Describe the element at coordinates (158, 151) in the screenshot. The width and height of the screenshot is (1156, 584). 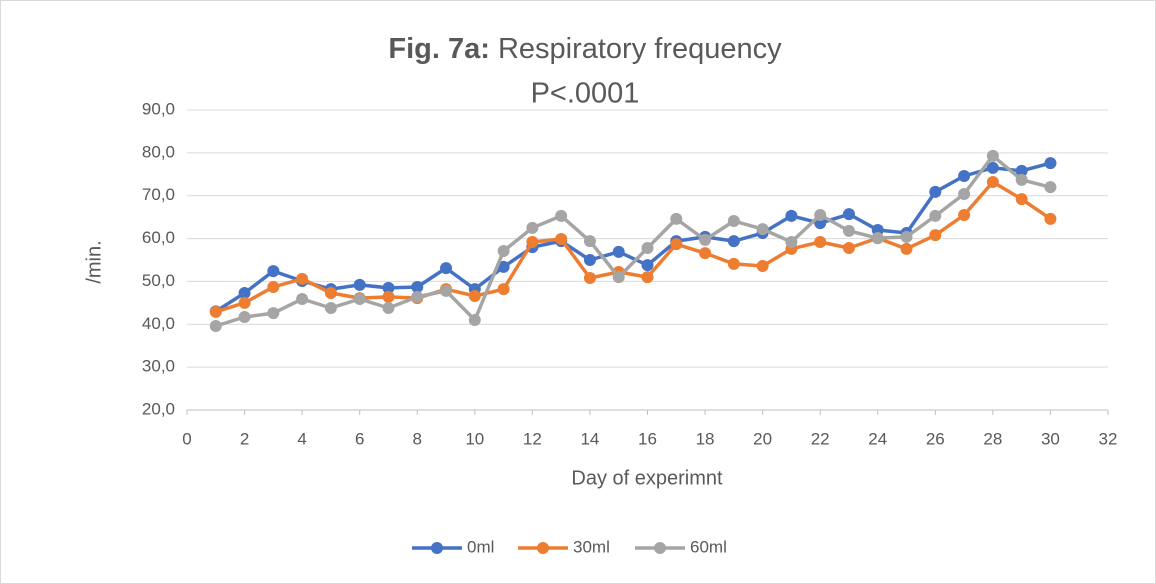
I see `y-tick-label: 80,0` at that location.